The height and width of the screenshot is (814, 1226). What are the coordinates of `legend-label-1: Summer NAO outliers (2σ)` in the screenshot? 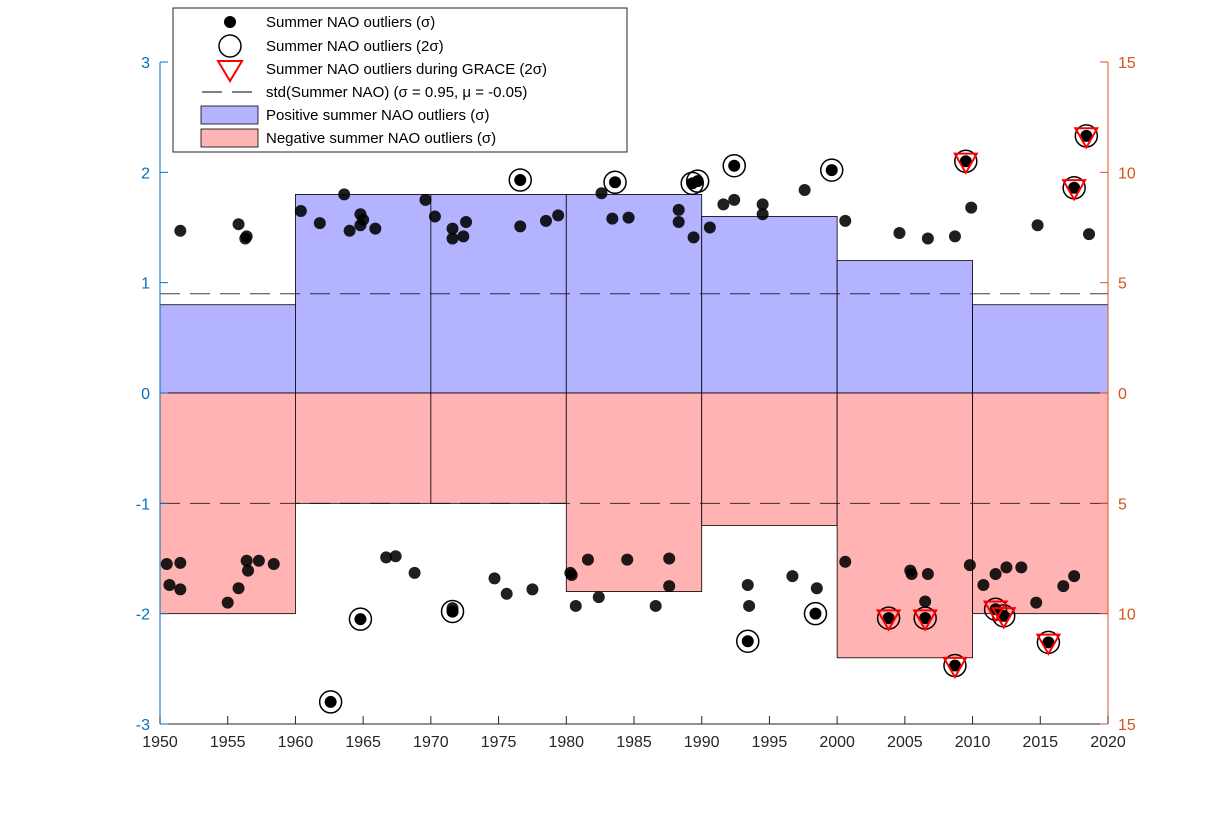 It's located at (355, 46).